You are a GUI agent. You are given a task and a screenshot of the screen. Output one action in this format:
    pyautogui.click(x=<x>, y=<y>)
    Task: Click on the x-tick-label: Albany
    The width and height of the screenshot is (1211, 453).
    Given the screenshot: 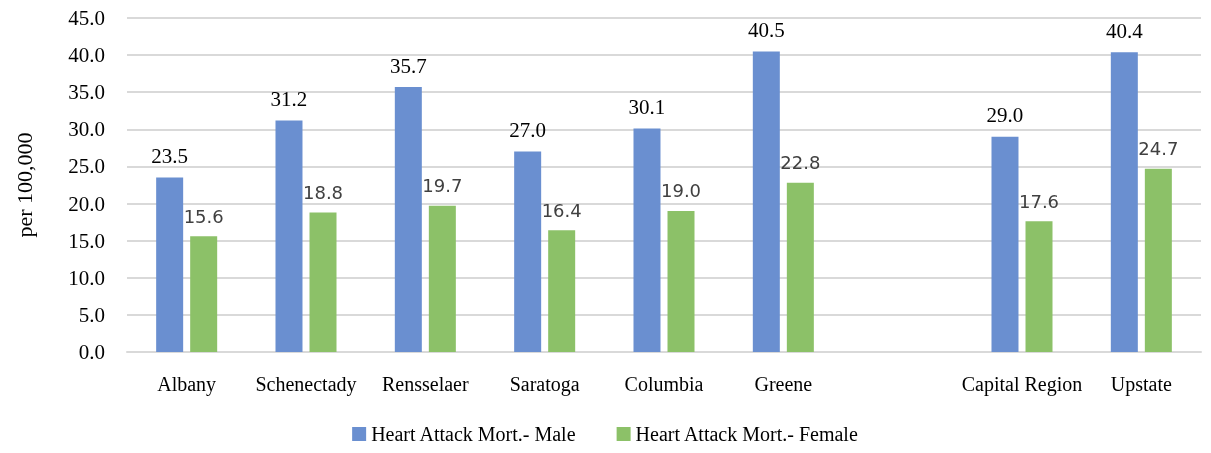 What is the action you would take?
    pyautogui.click(x=187, y=384)
    